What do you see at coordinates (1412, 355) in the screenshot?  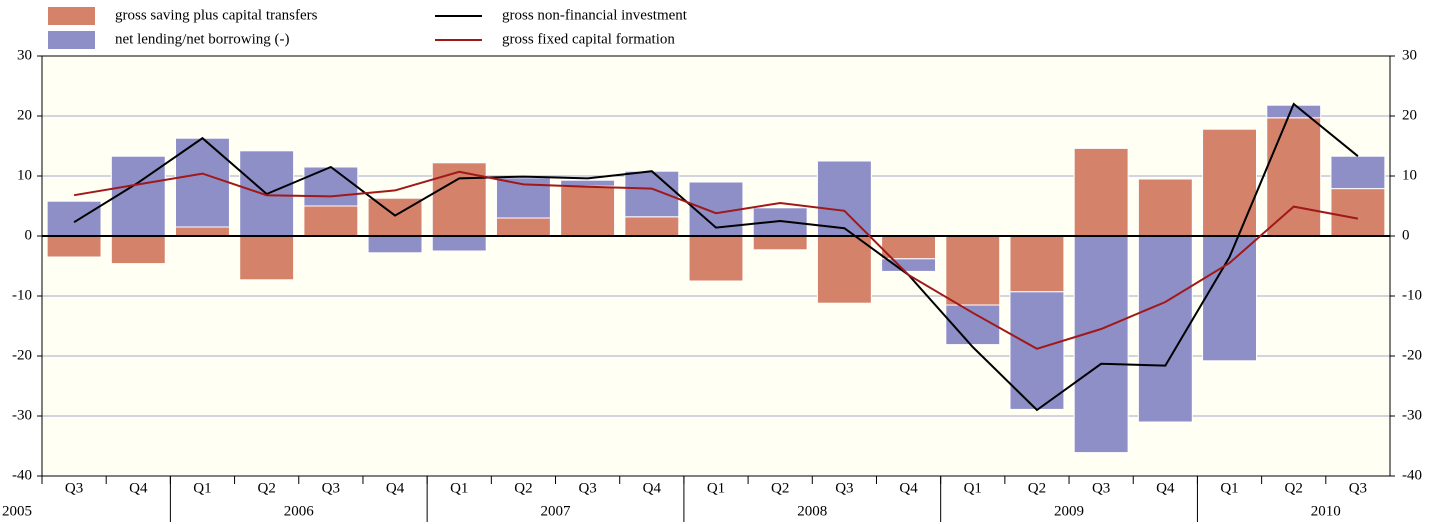 I see `y2-tick-label: -20` at bounding box center [1412, 355].